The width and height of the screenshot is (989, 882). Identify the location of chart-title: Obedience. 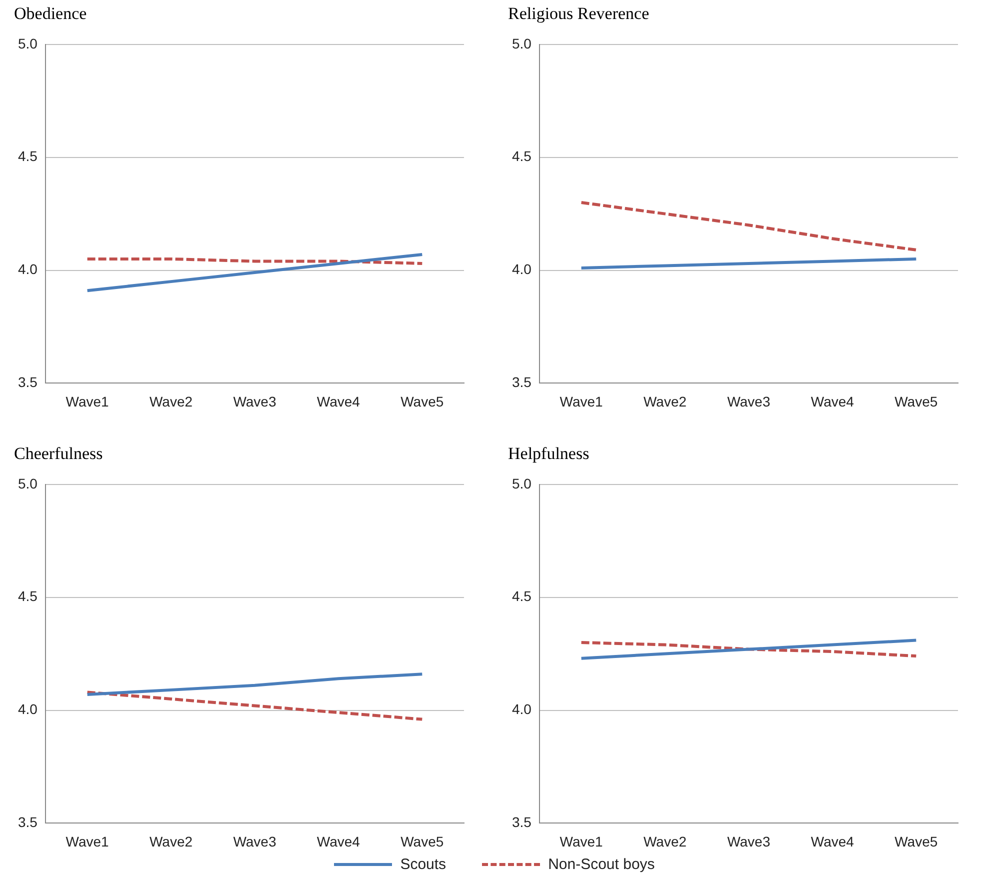
(50, 14).